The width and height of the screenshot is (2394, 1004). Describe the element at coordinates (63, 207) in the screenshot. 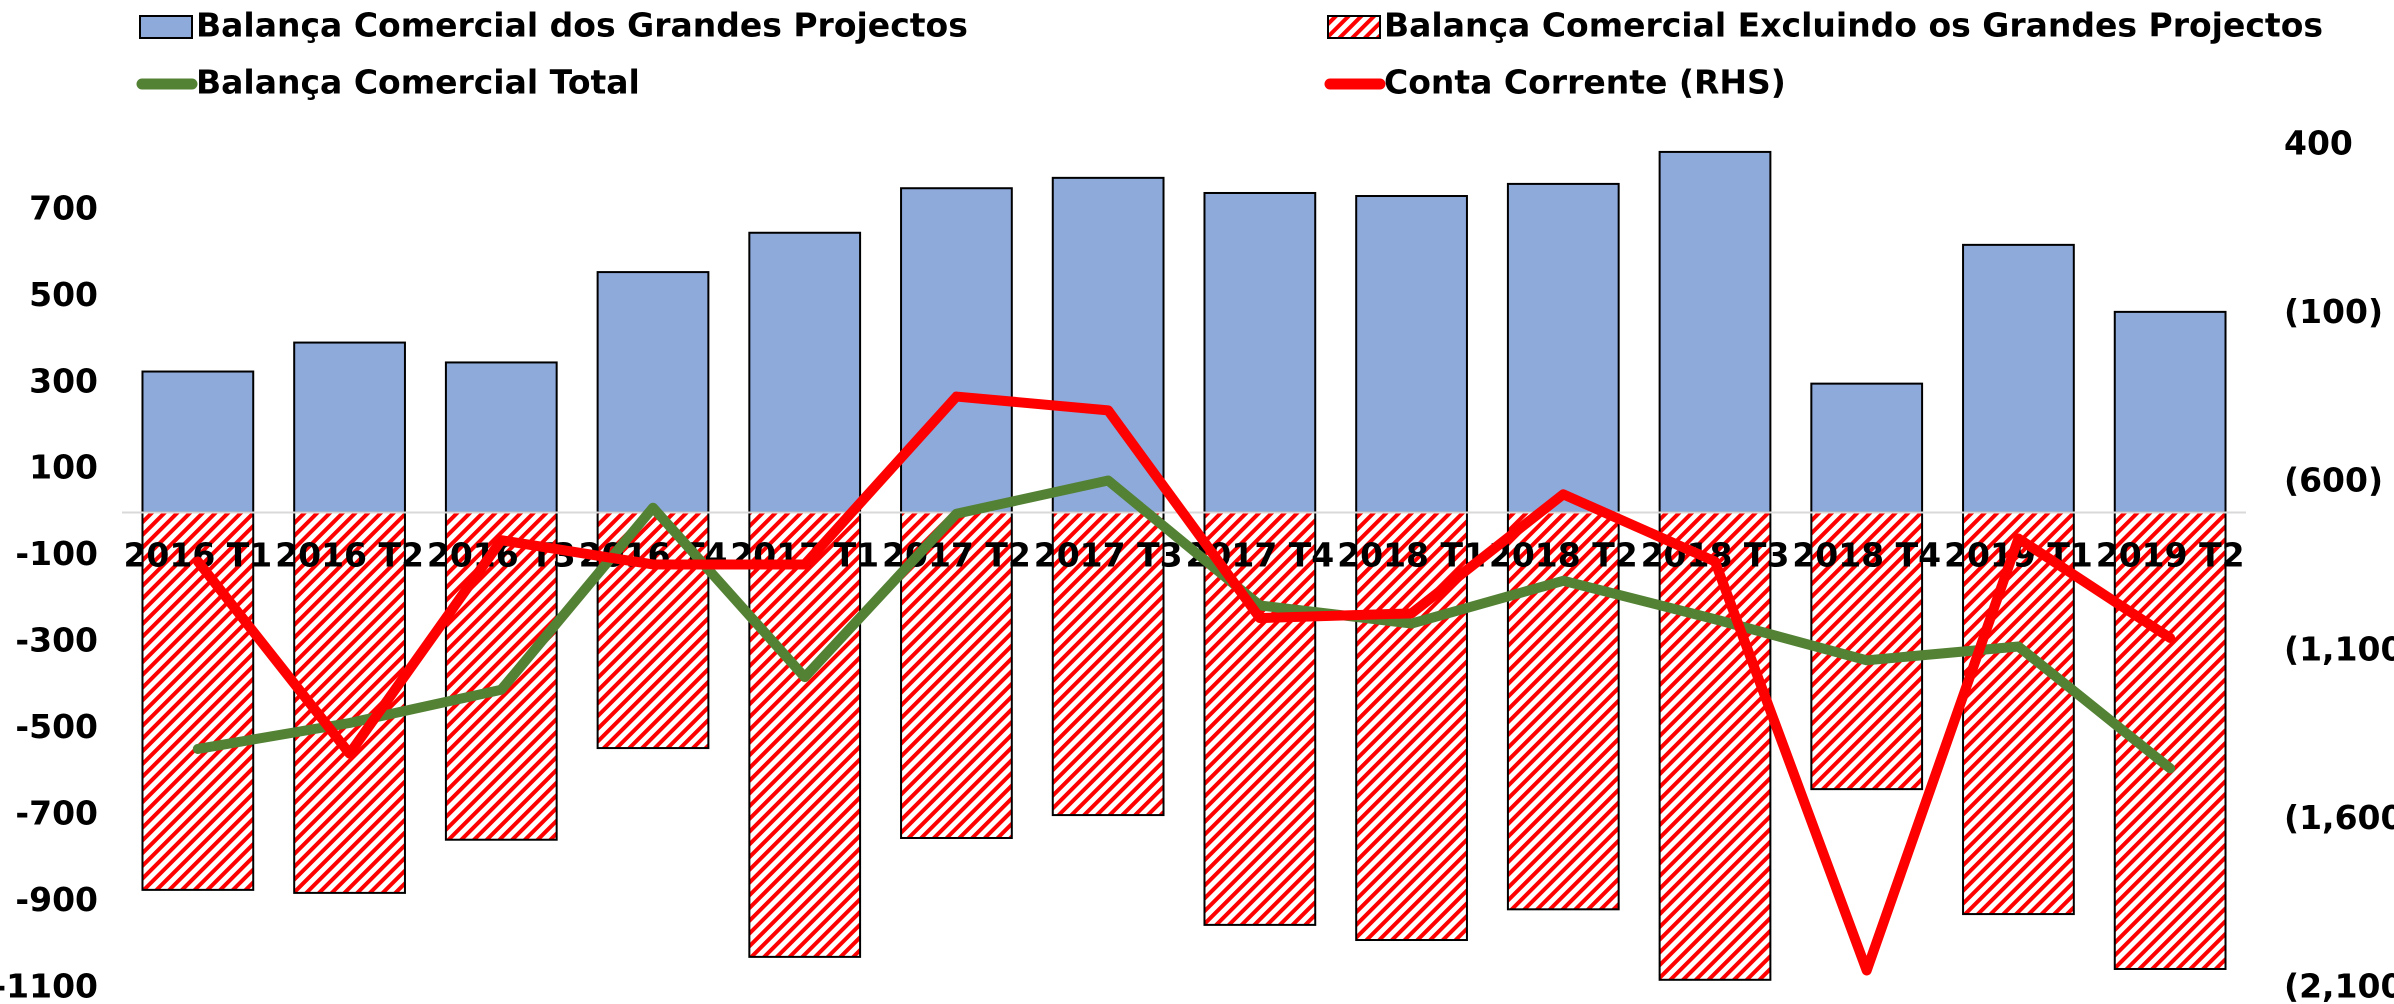

I see `y-tick-label: 700` at that location.